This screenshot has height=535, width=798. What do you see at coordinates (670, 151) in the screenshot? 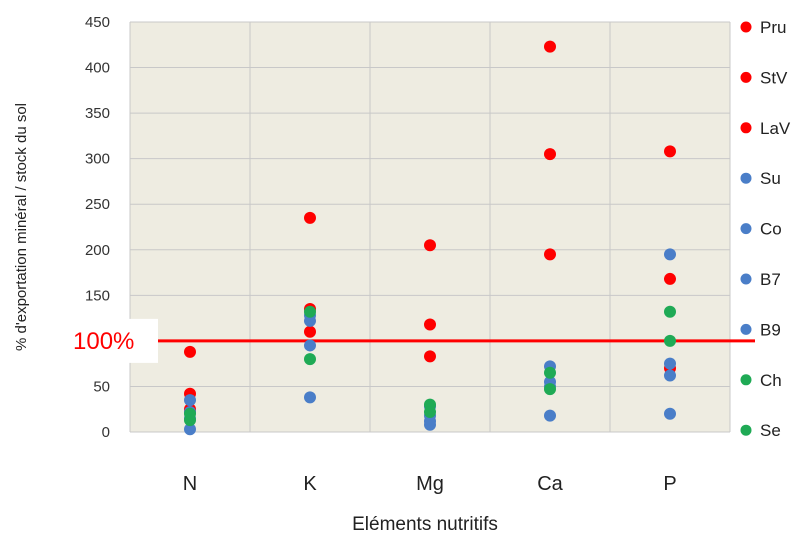
I see `data-point-pru-p` at bounding box center [670, 151].